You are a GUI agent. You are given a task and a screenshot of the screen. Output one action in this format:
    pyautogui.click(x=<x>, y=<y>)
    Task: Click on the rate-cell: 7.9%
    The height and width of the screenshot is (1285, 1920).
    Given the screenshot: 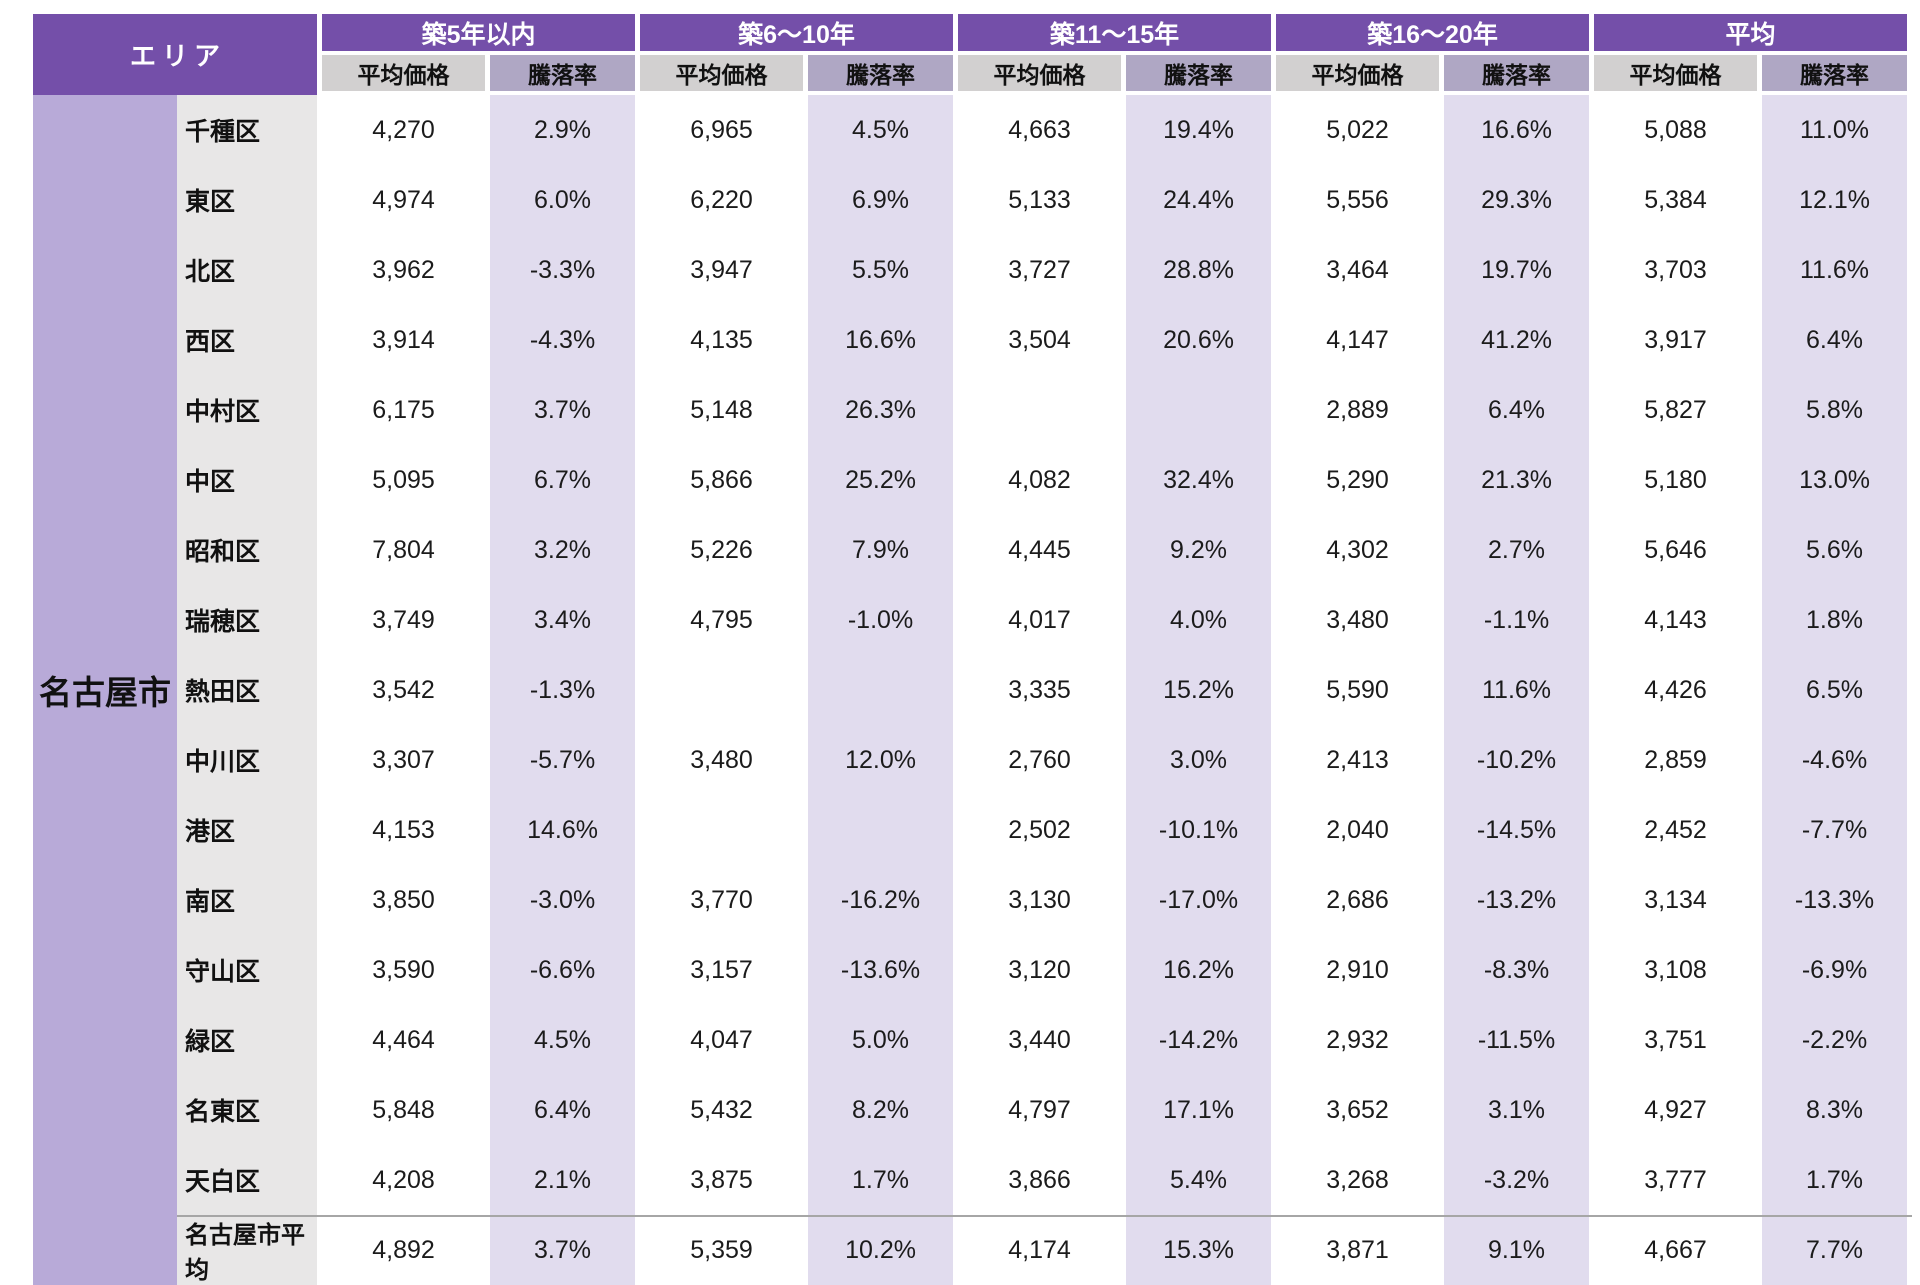 What is the action you would take?
    pyautogui.click(x=883, y=550)
    